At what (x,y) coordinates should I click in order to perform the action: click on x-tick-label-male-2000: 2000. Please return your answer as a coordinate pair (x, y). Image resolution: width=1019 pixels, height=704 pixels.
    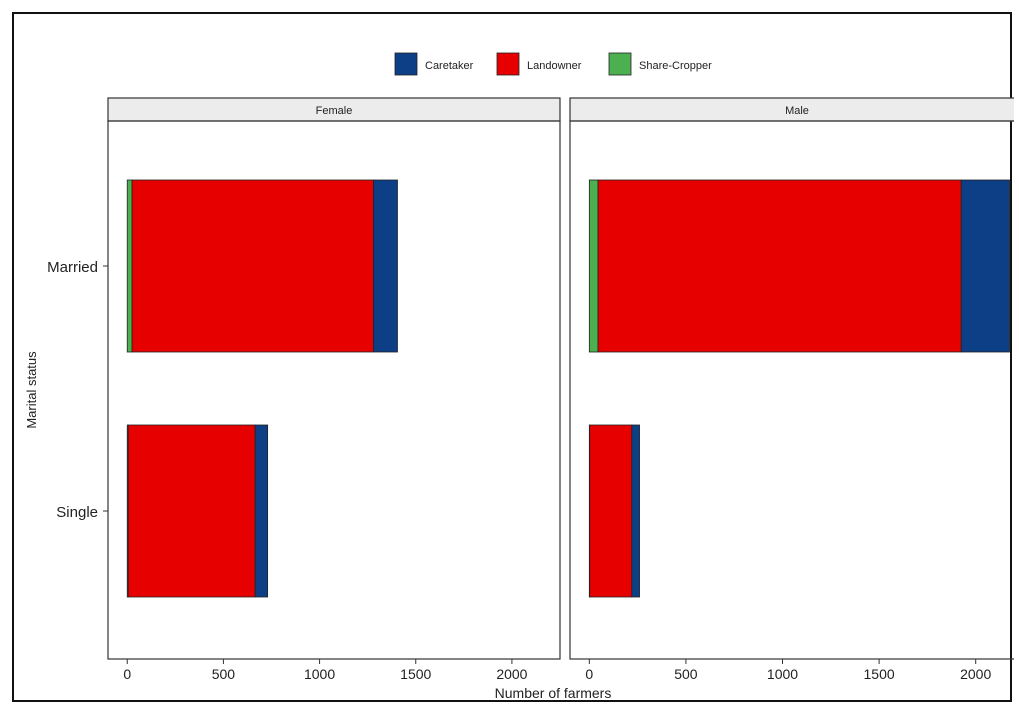
    Looking at the image, I should click on (975, 674).